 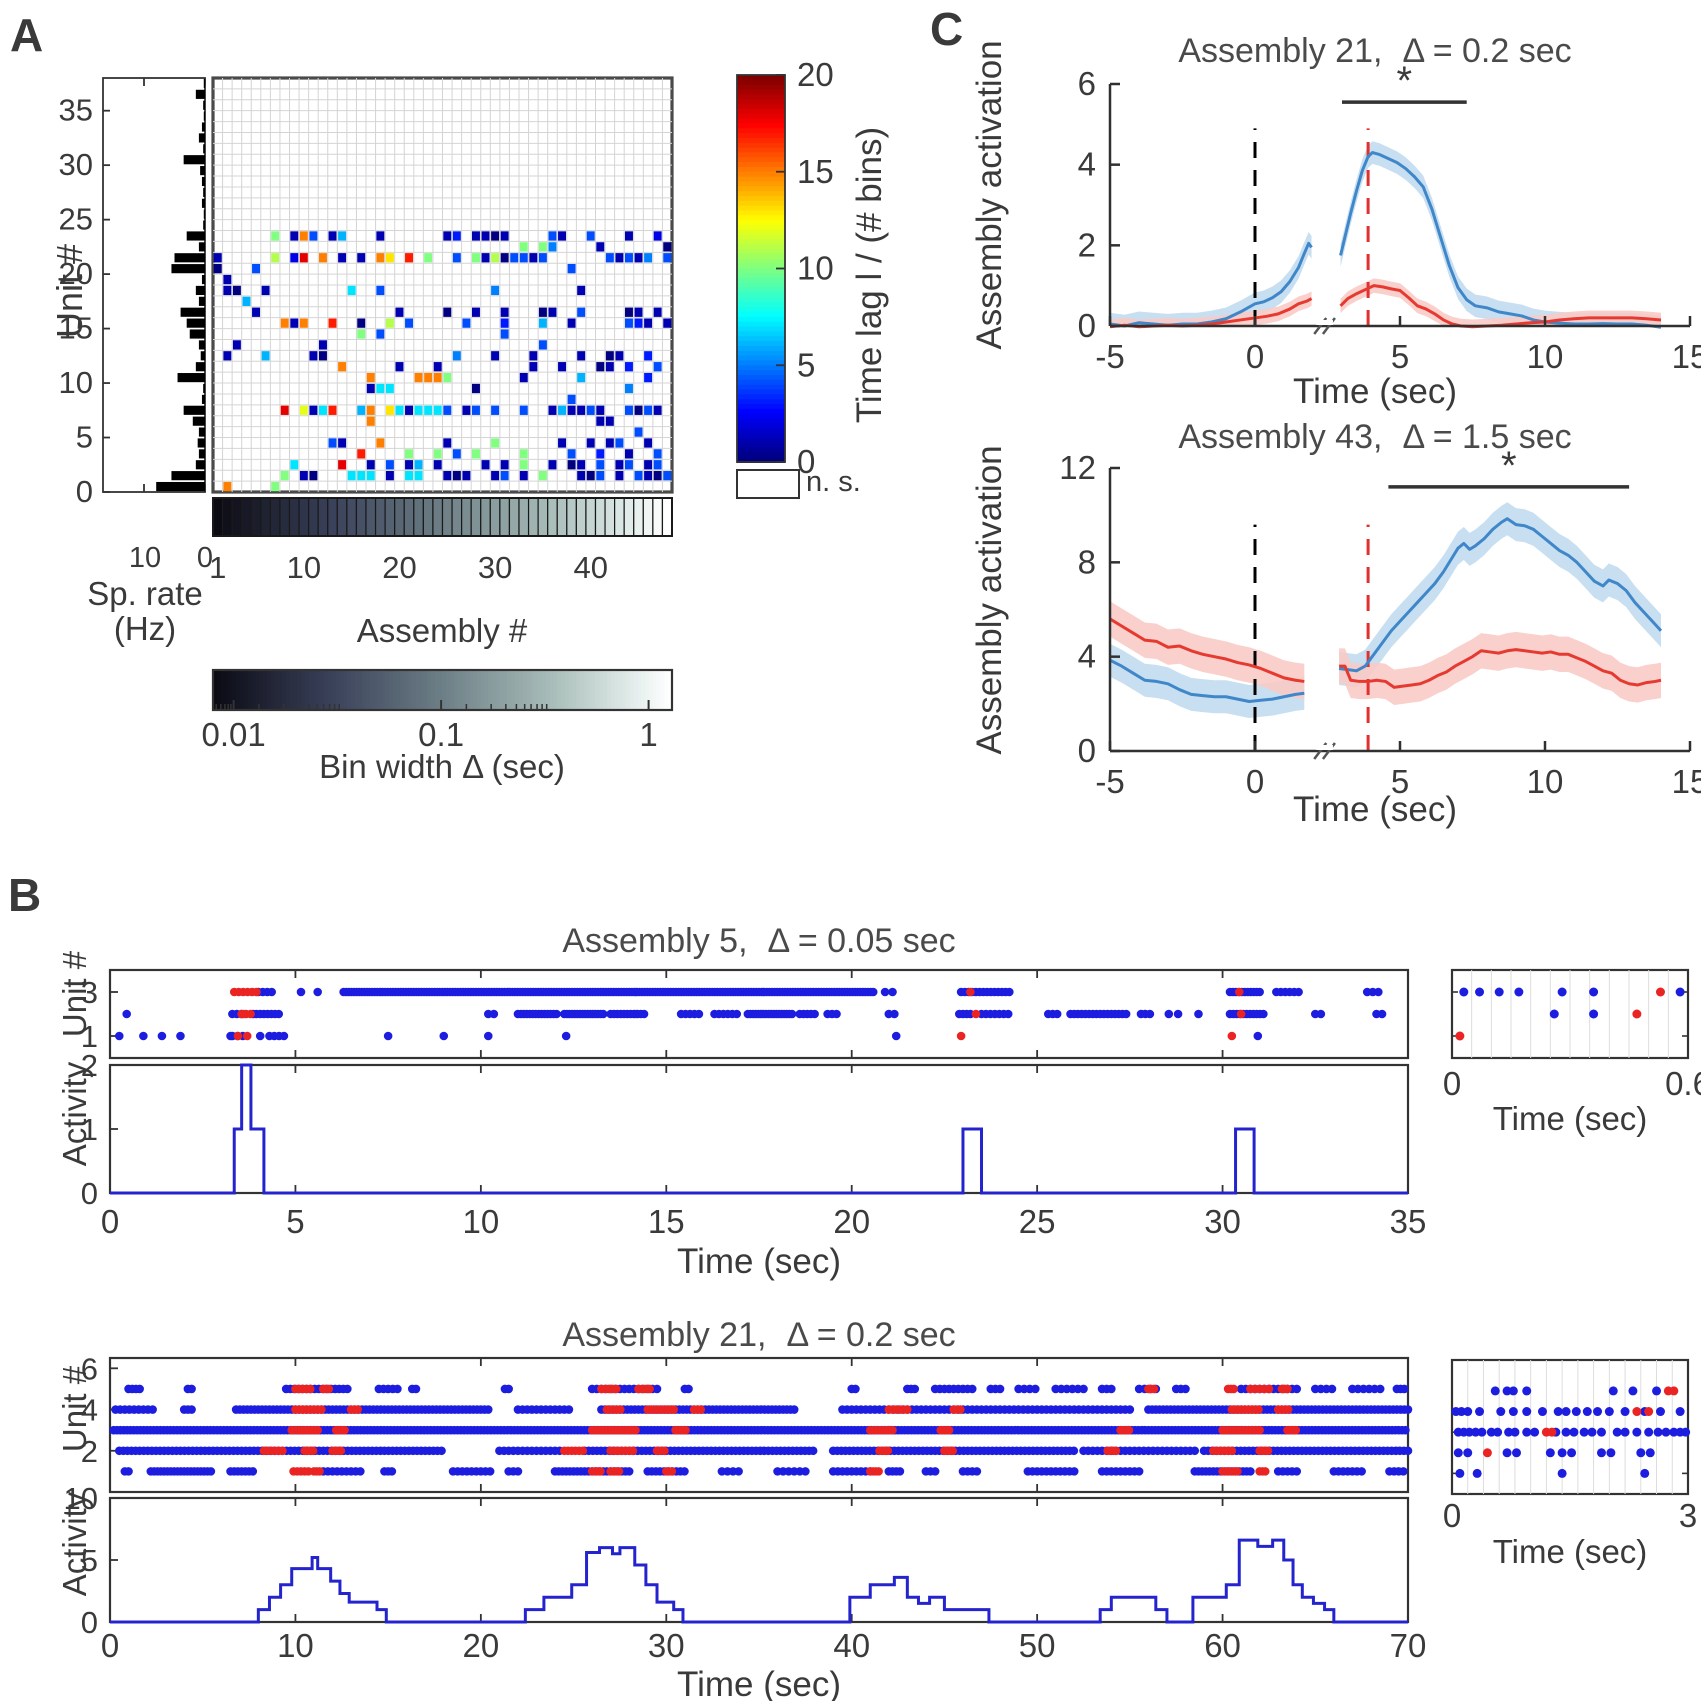 What do you see at coordinates (759, 1335) in the screenshot?
I see `b21-title: Assembly 21, Δ = 0.2 sec` at bounding box center [759, 1335].